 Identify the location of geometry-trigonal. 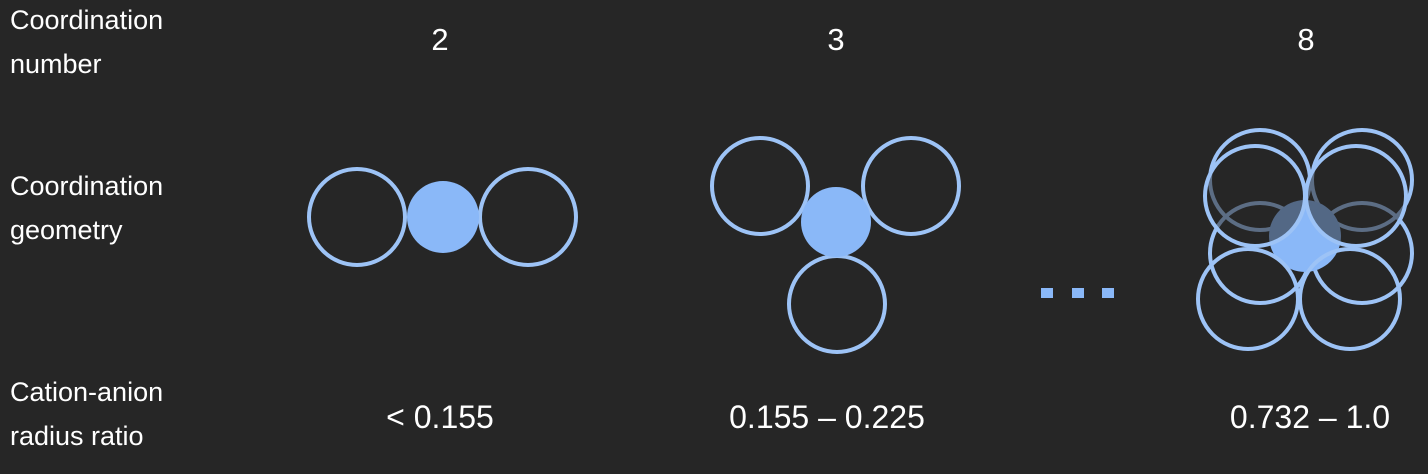
(835, 245).